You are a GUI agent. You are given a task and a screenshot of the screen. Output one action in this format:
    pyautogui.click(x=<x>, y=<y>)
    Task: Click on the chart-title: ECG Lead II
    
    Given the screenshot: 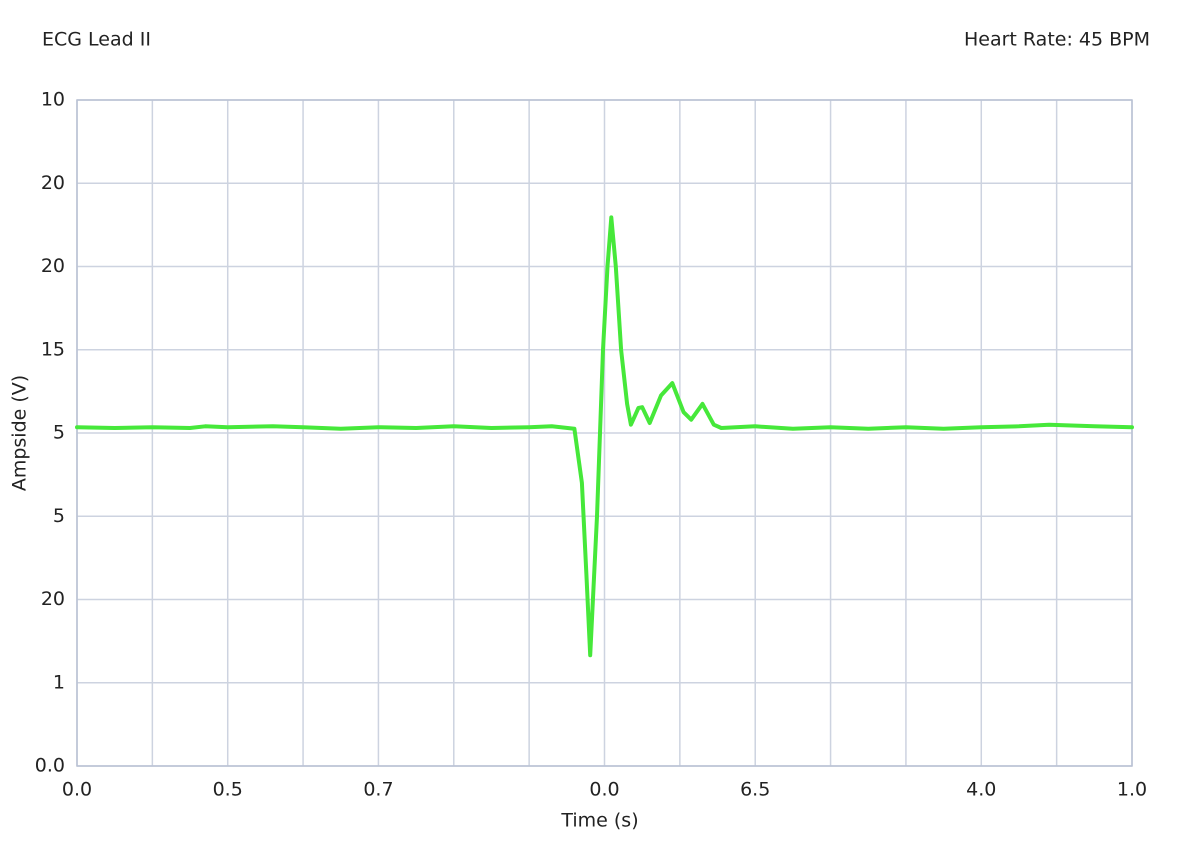 What is the action you would take?
    pyautogui.click(x=96, y=40)
    